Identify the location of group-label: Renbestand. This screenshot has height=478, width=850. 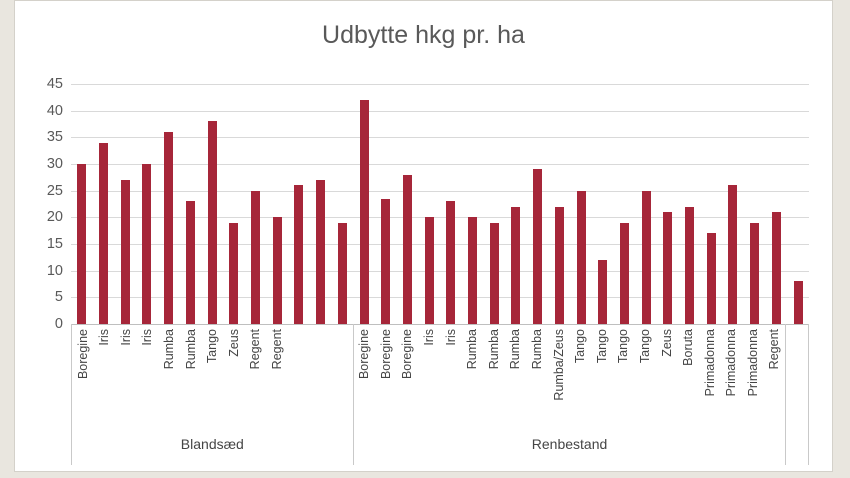
(569, 443).